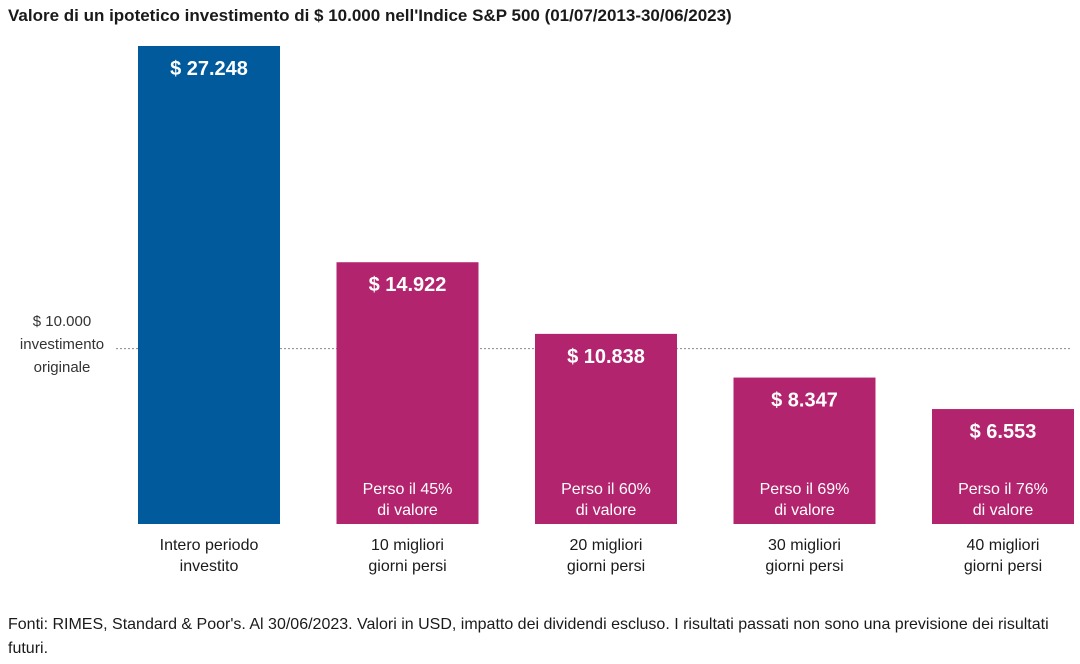 The image size is (1080, 664). I want to click on category-label: 40 migliori, so click(1003, 545).